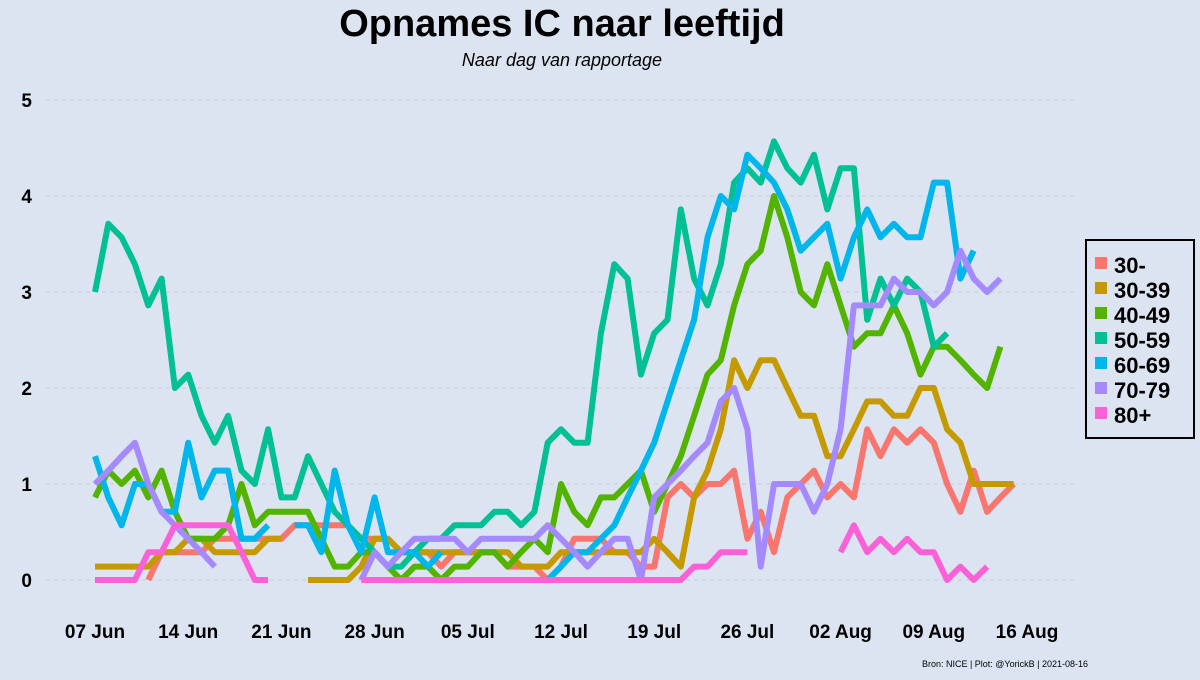 Image resolution: width=1200 pixels, height=680 pixels. Describe the element at coordinates (281, 632) in the screenshot. I see `x-tick-label: 21 Jun` at that location.